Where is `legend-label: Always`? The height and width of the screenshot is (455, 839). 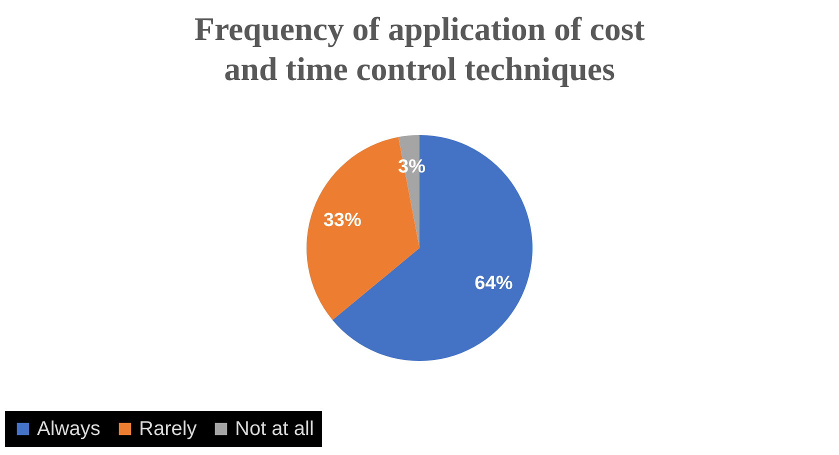 legend-label: Always is located at coordinates (68, 429).